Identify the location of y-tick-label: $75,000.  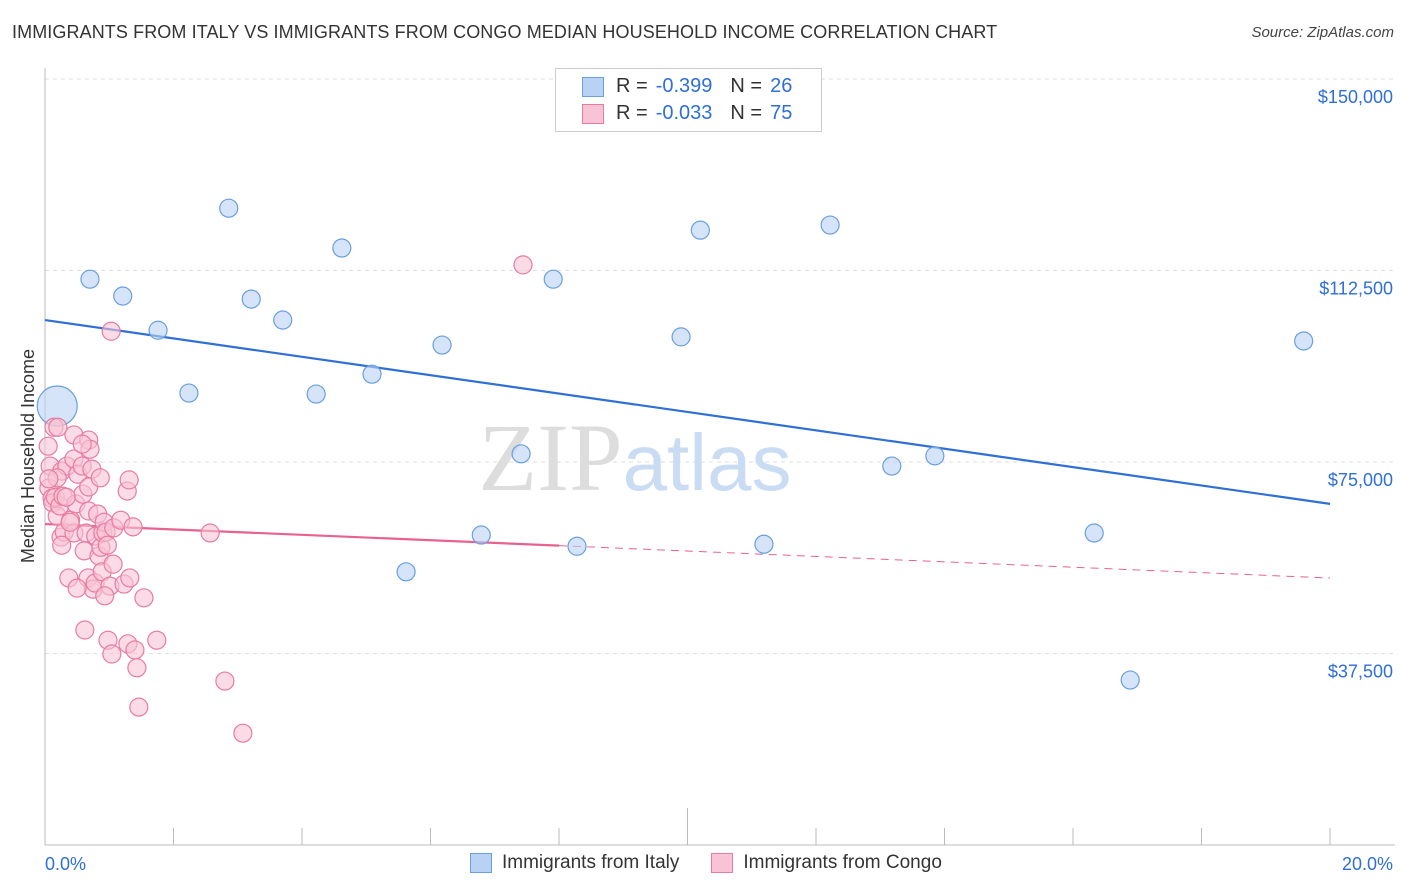
(1360, 480).